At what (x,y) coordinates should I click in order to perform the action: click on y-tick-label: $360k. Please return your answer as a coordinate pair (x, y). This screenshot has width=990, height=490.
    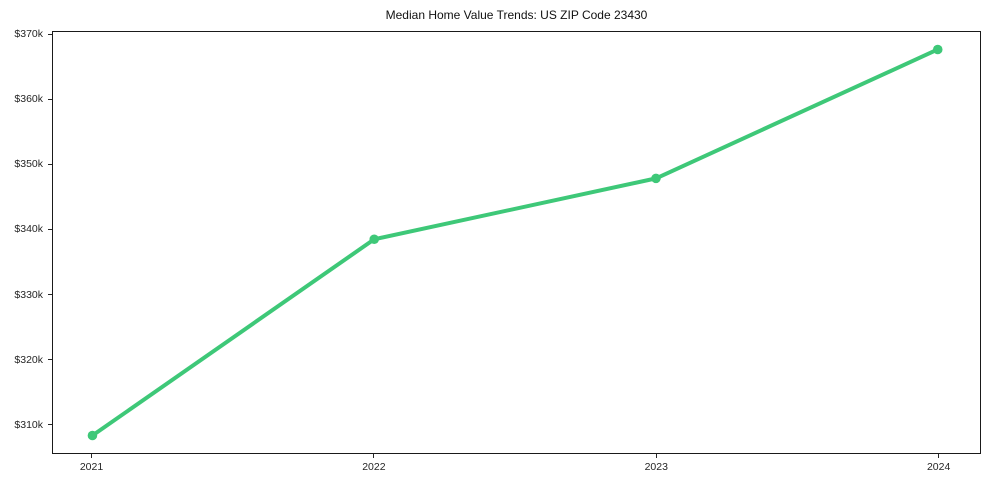
    Looking at the image, I should click on (28, 99).